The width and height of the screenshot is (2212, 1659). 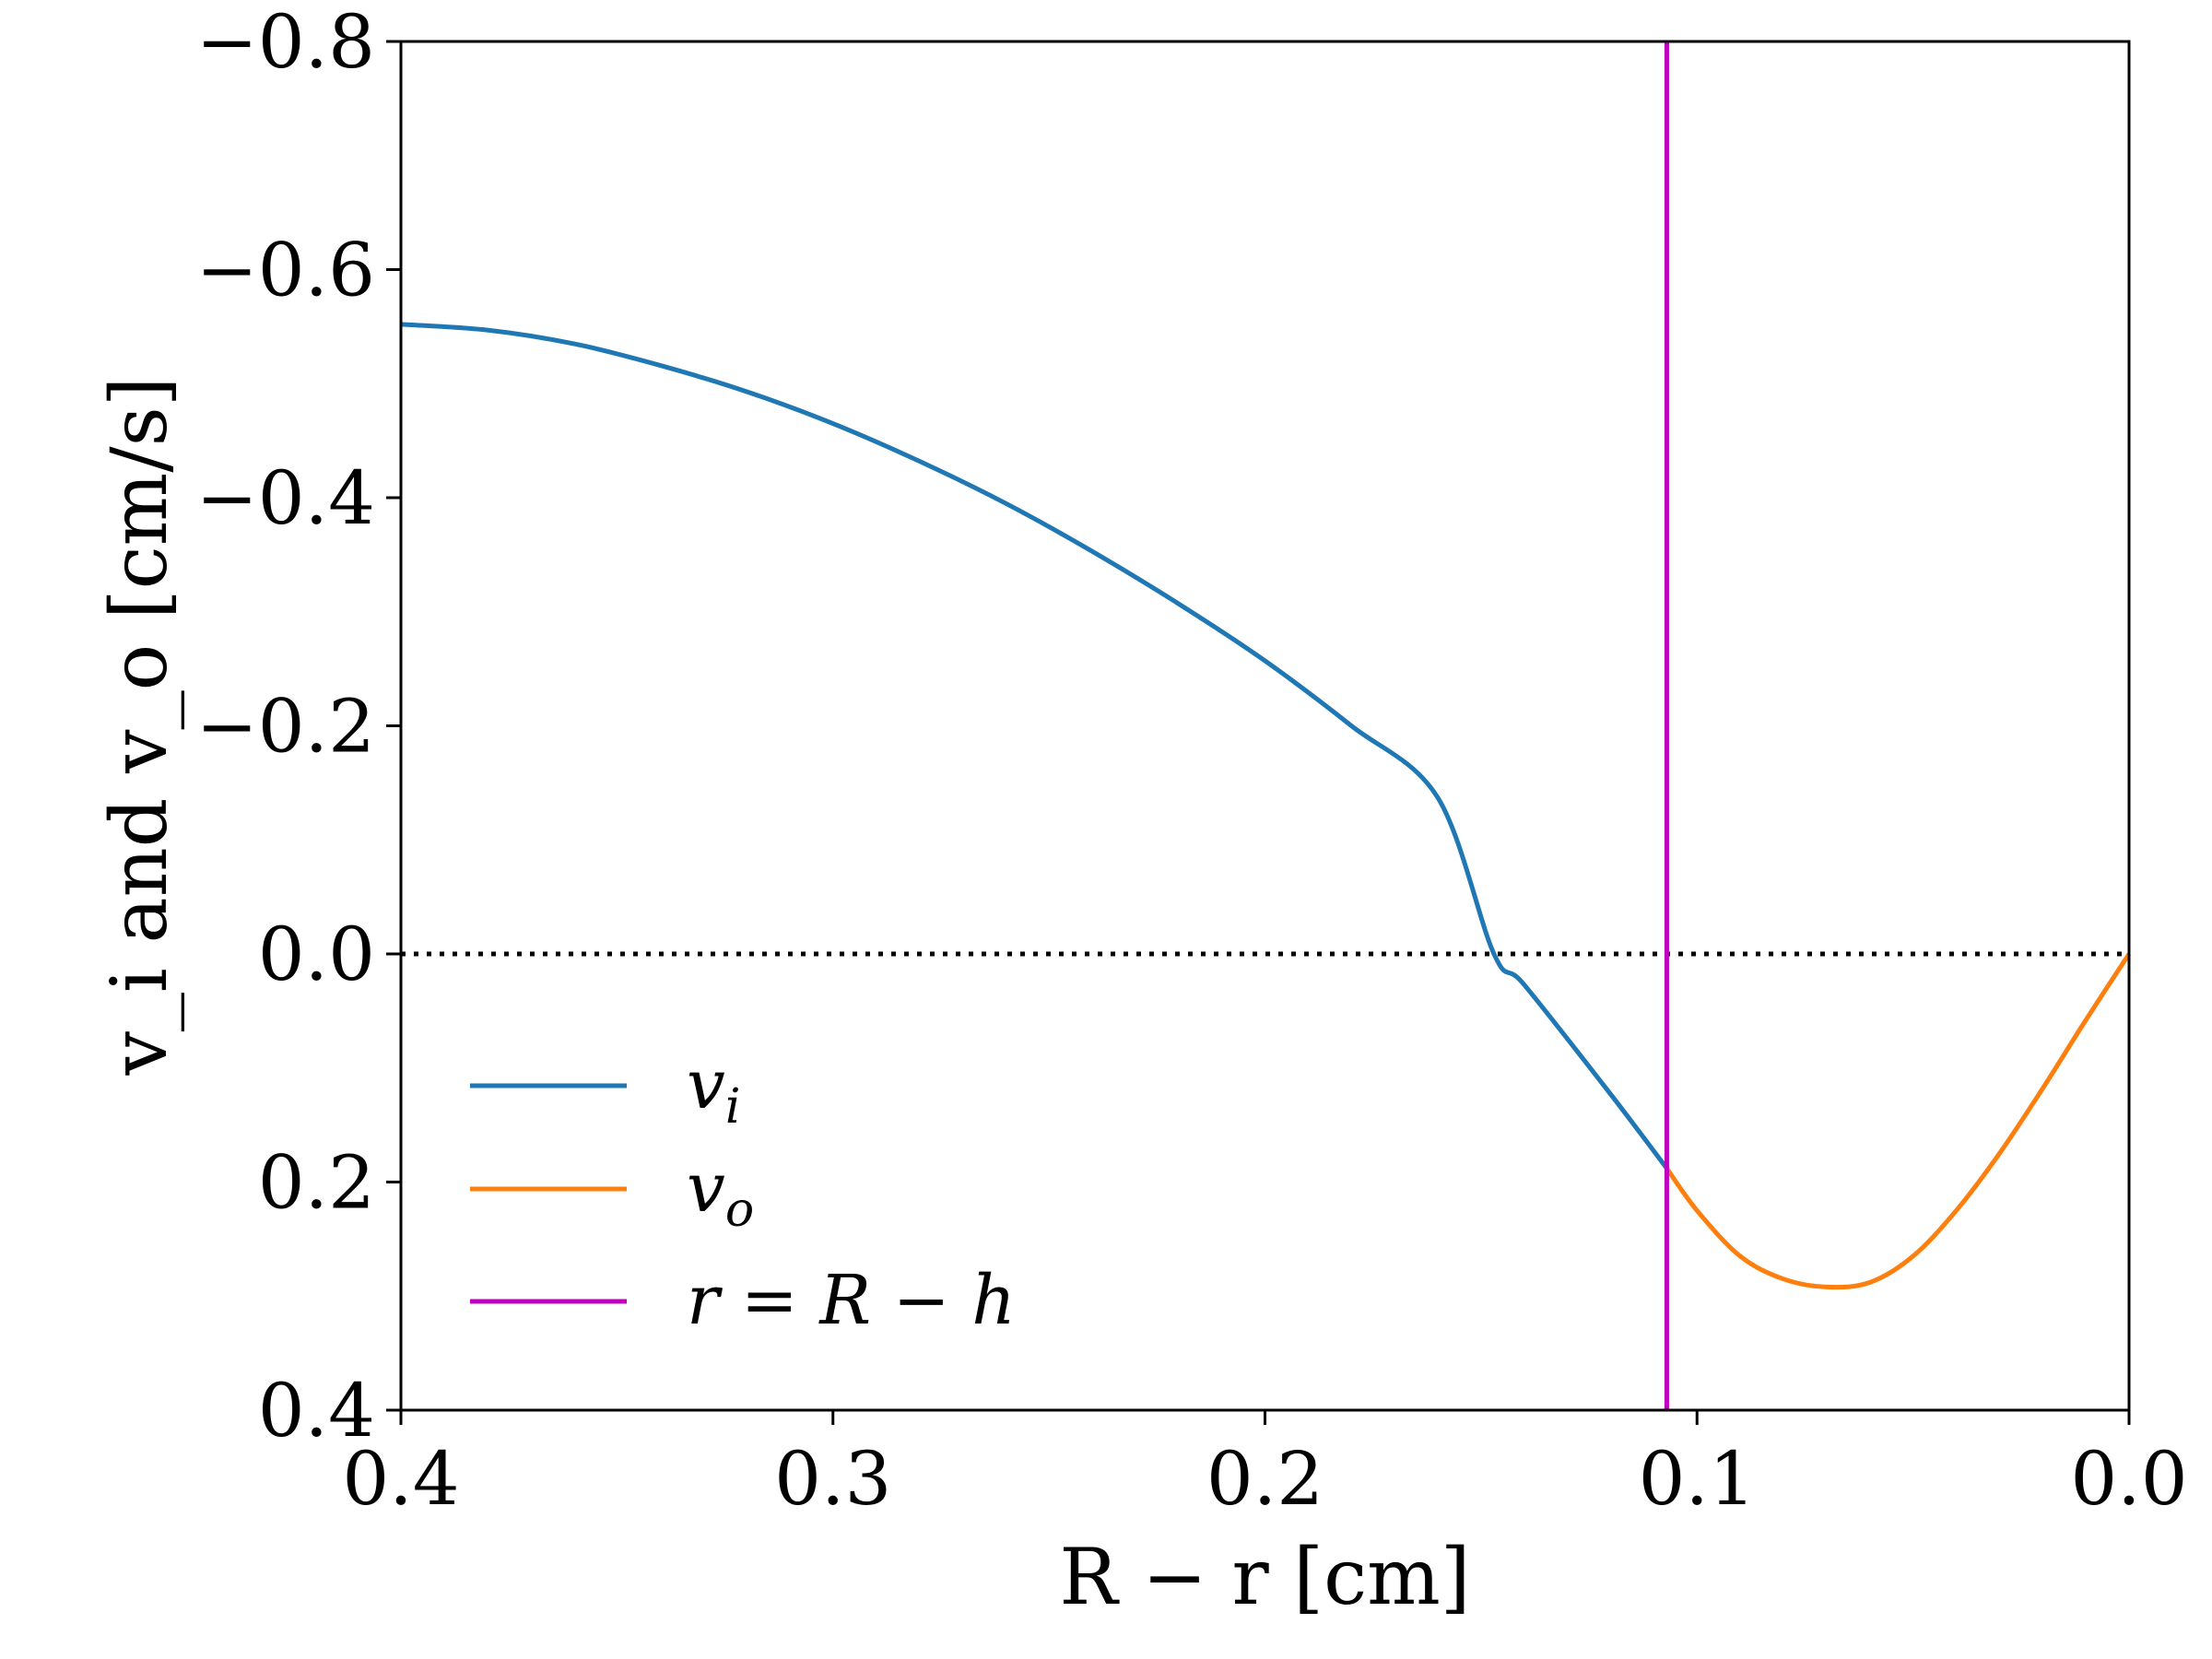 I want to click on legend-label: r = R − h, so click(x=851, y=1300).